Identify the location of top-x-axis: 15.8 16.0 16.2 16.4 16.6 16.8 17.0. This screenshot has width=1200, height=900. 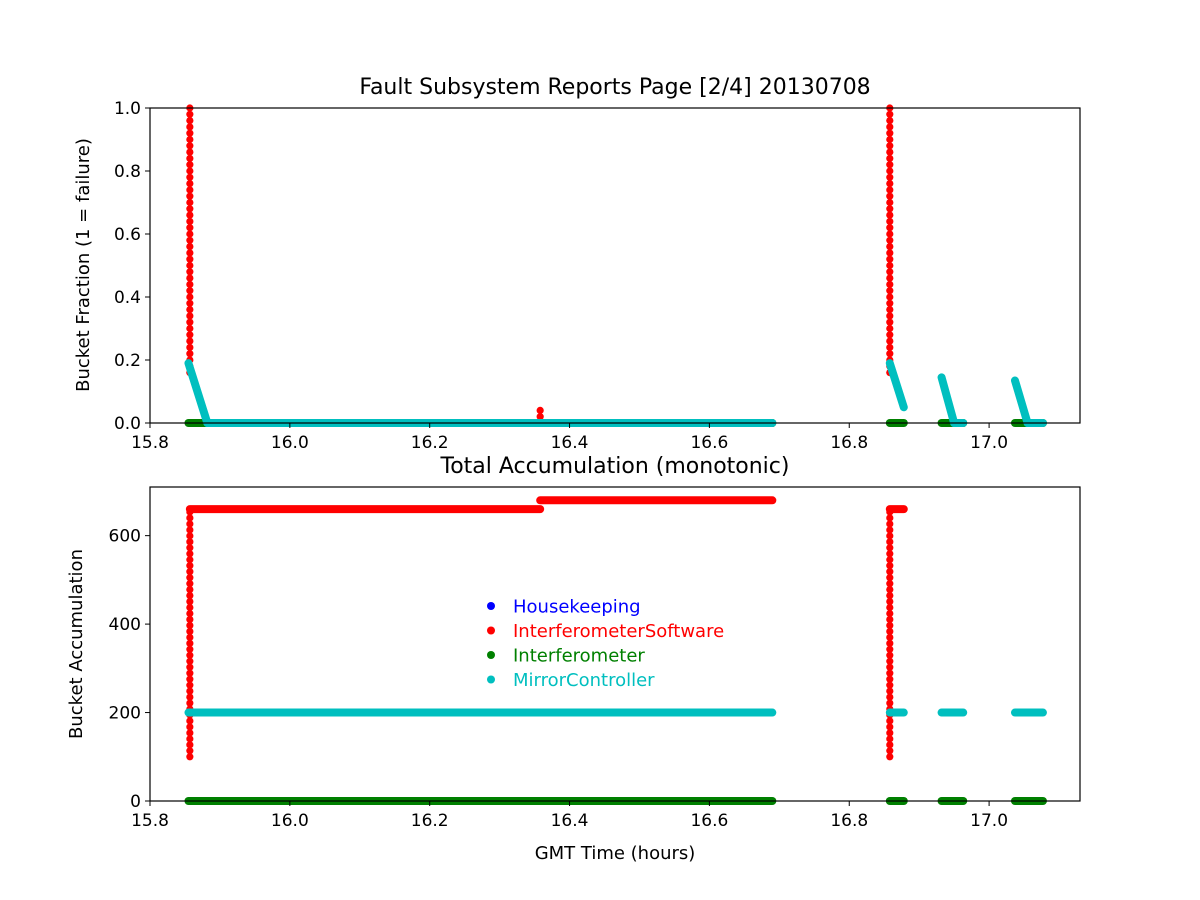
(569, 438).